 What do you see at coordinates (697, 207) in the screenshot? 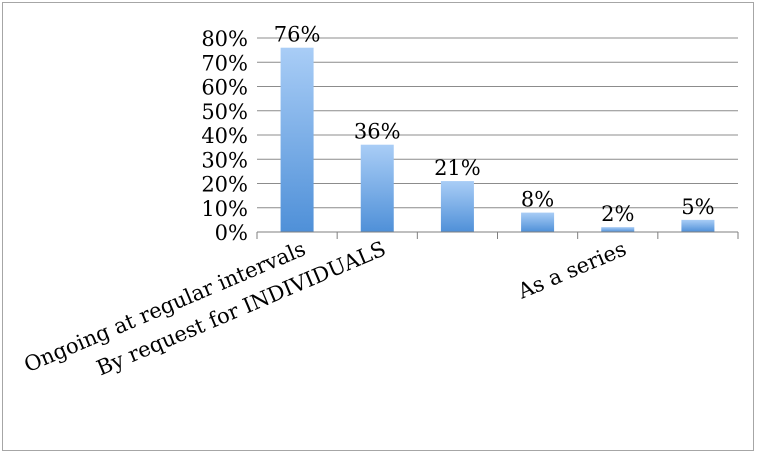
I see `data-label: 5%` at bounding box center [697, 207].